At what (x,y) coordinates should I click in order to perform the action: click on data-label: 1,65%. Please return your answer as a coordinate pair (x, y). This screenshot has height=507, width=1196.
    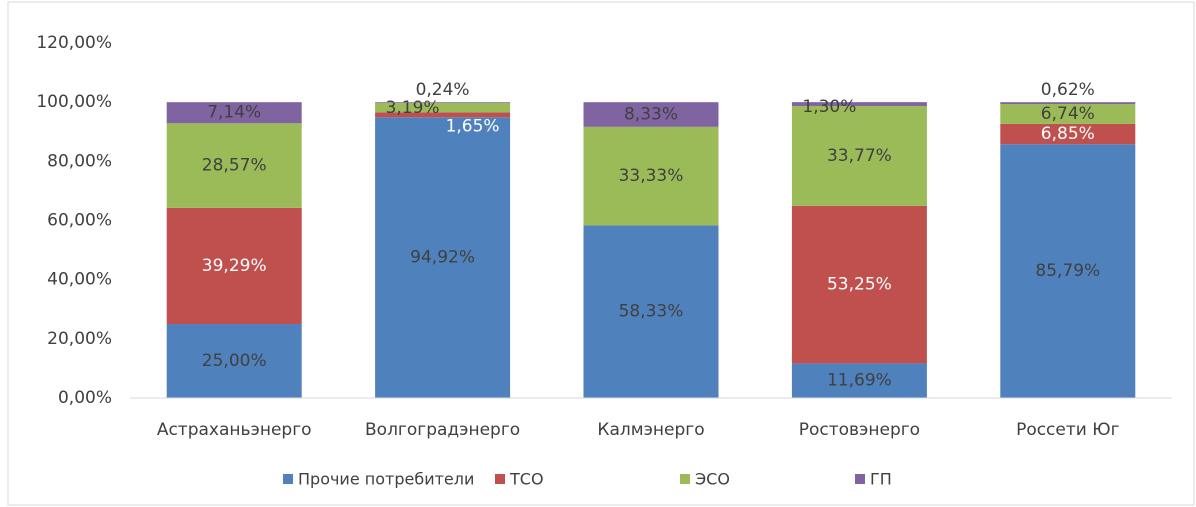
    Looking at the image, I should click on (473, 126).